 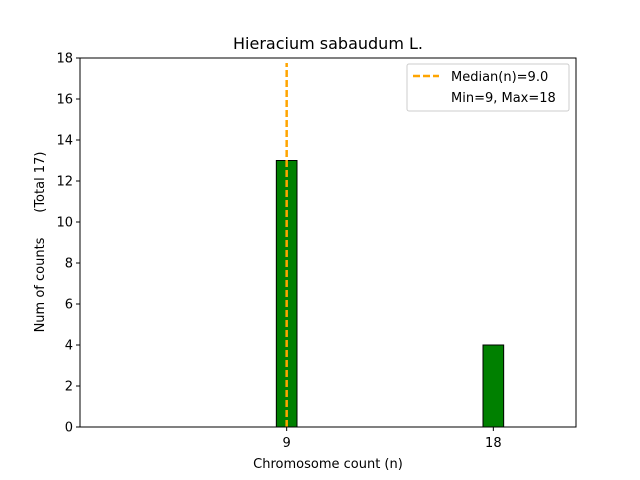 I want to click on x-tick-label: 18, so click(x=493, y=443).